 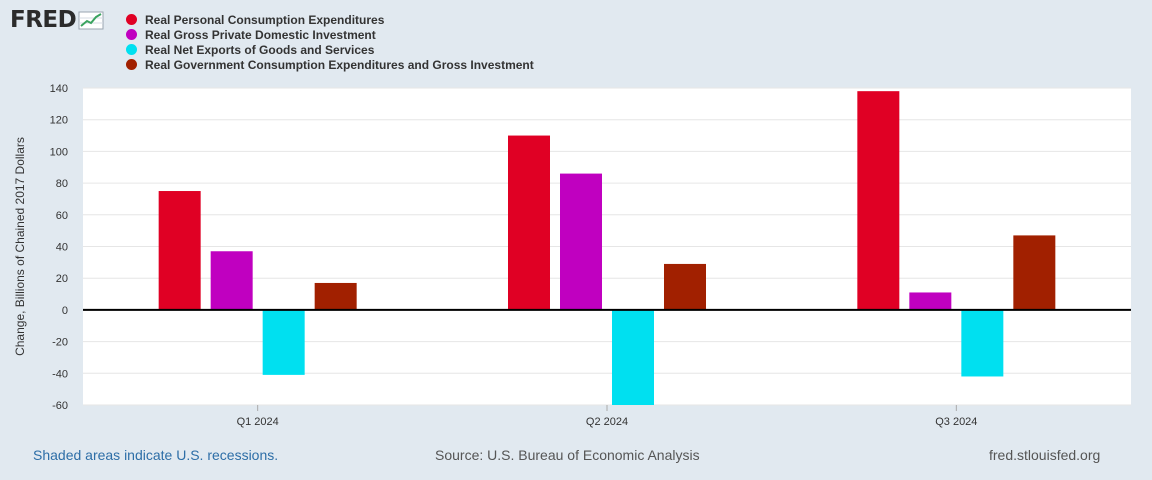 What do you see at coordinates (956, 422) in the screenshot?
I see `x-tick-label: Q3 2024` at bounding box center [956, 422].